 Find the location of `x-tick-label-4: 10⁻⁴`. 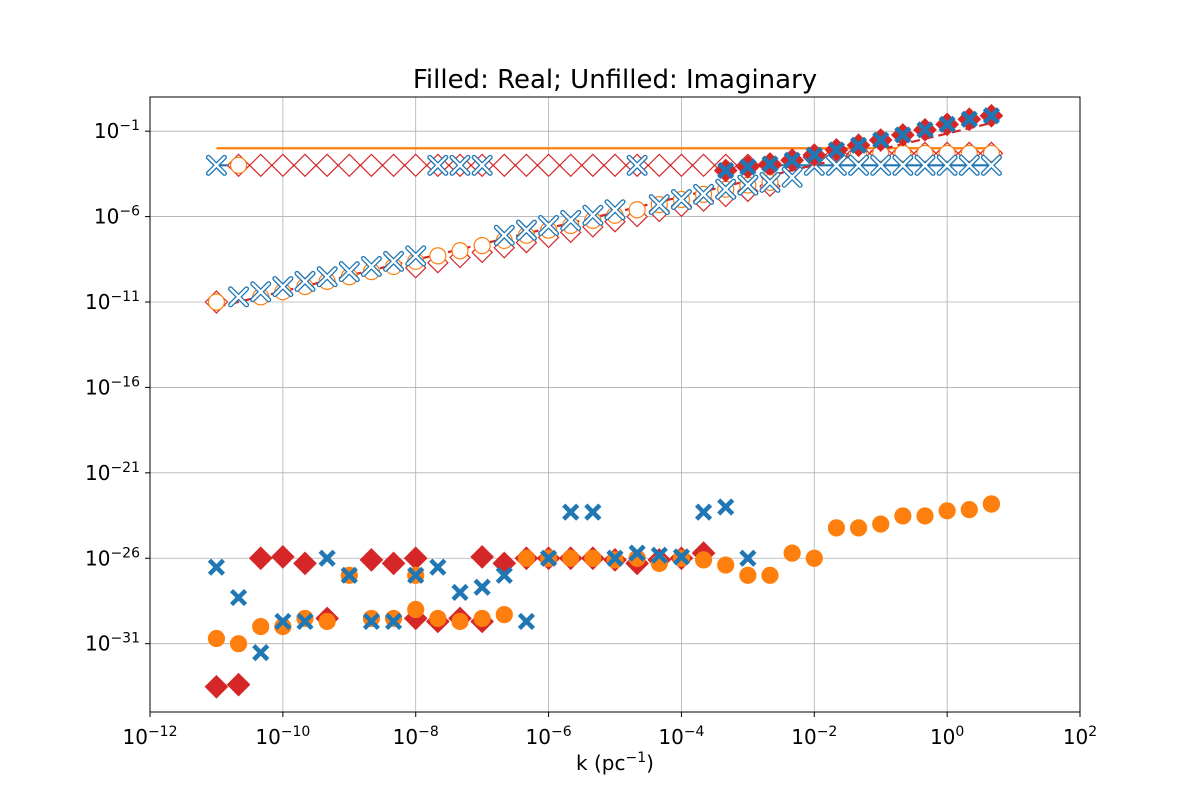

x-tick-label-4: 10⁻⁴ is located at coordinates (681, 736).